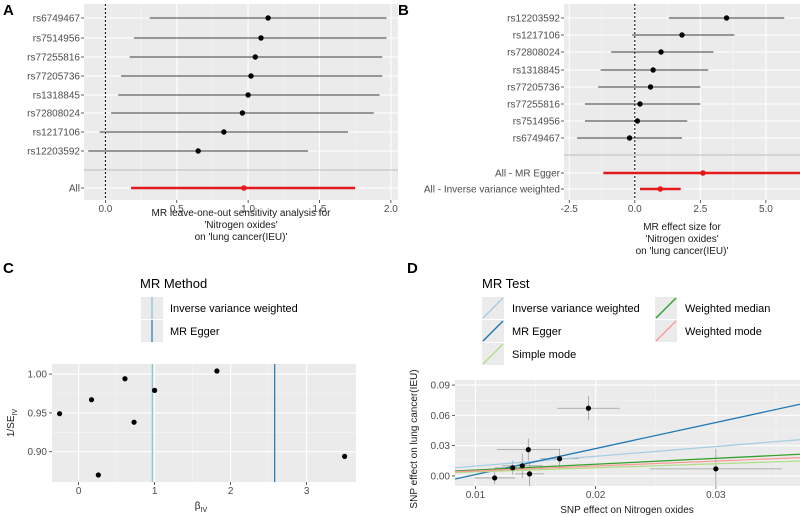 Image resolution: width=800 pixels, height=517 pixels. I want to click on panel-a-x-tick-label: 1.0, so click(248, 209).